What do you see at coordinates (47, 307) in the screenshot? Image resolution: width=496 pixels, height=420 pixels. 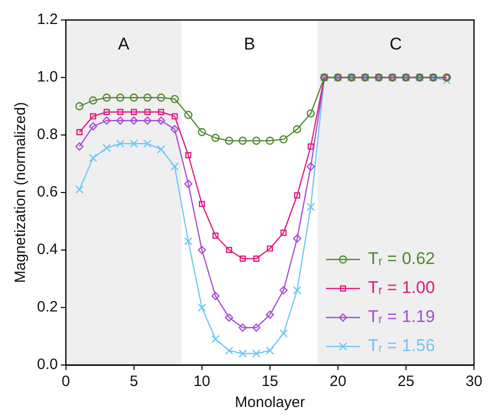 I see `y-tick-label: 0.2` at bounding box center [47, 307].